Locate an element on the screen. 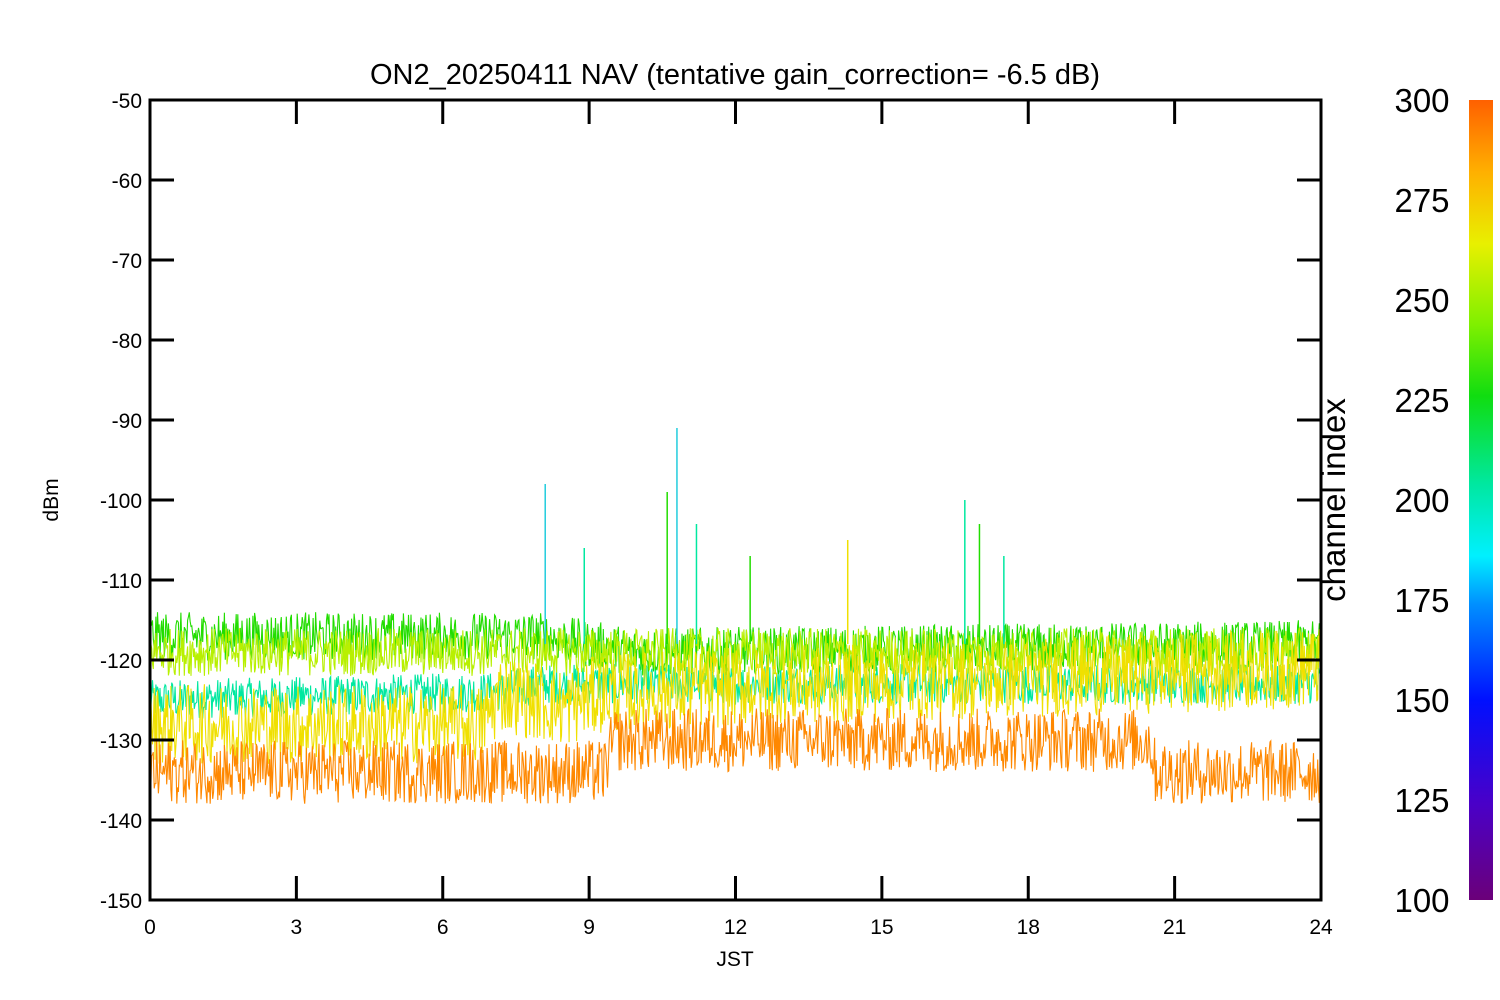 Image resolution: width=1500 pixels, height=1000 pixels. x-tick-label: 6 is located at coordinates (443, 927).